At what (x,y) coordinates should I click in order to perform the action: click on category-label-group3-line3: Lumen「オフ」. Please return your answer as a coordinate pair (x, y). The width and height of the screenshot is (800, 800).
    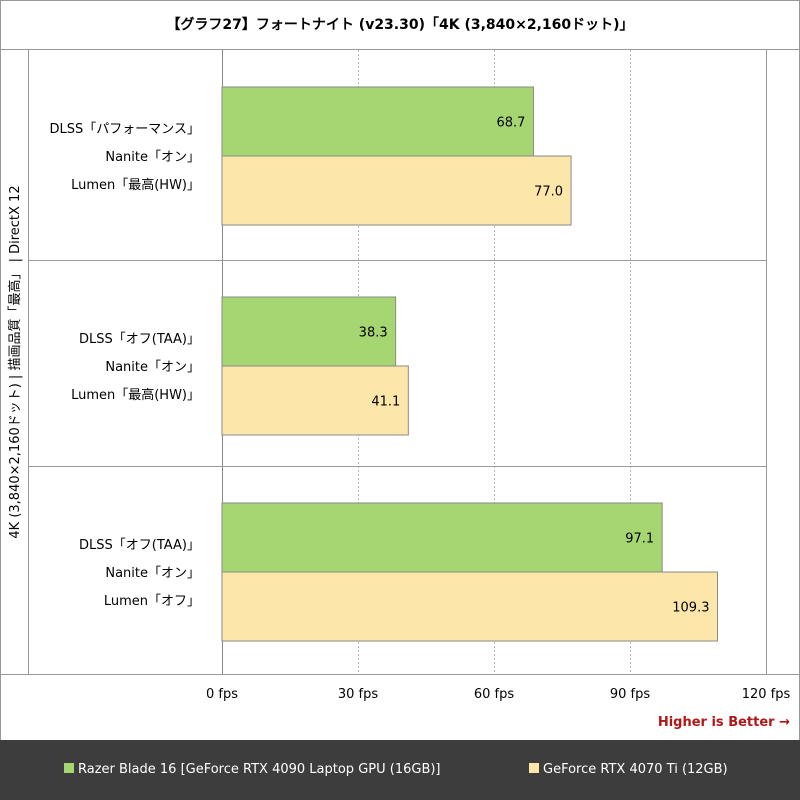
    Looking at the image, I should click on (152, 601).